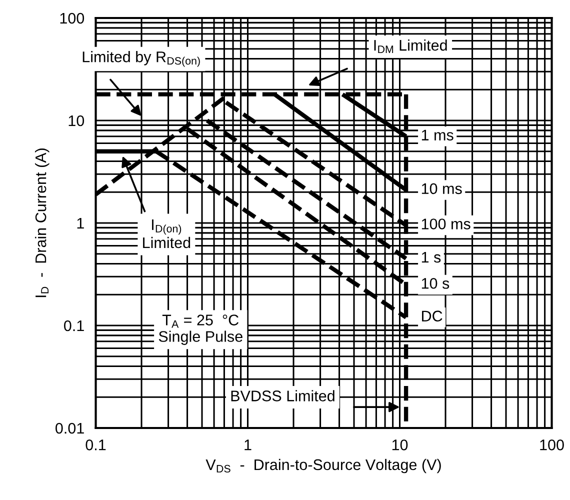 This screenshot has height=500, width=570. Describe the element at coordinates (248, 445) in the screenshot. I see `x-tick-label: 1` at that location.